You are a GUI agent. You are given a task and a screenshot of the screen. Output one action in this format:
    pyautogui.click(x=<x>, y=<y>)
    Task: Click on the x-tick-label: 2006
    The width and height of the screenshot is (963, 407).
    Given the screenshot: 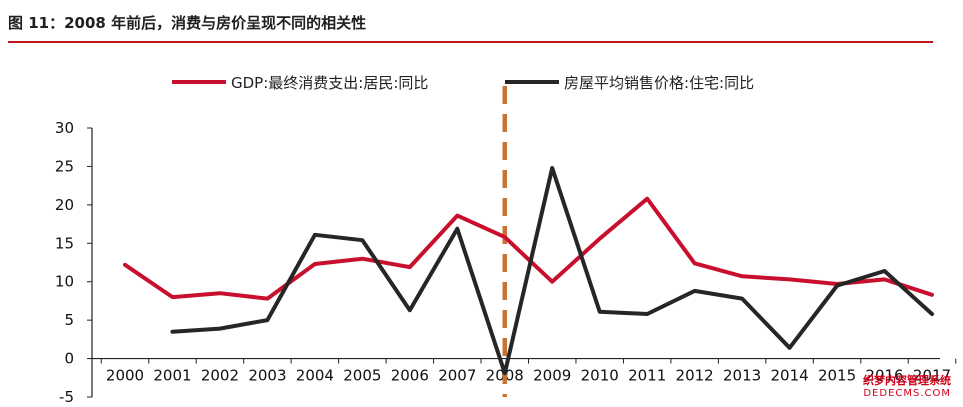 What is the action you would take?
    pyautogui.click(x=410, y=376)
    